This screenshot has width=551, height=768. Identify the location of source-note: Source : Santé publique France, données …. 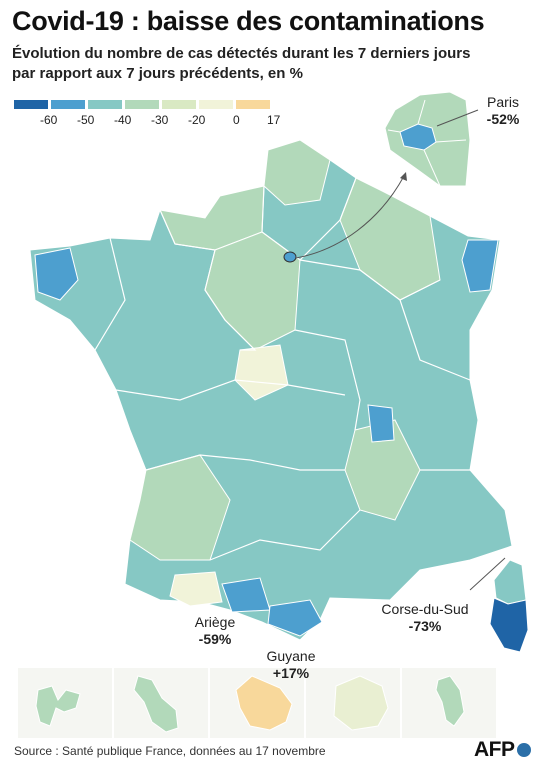
(170, 751).